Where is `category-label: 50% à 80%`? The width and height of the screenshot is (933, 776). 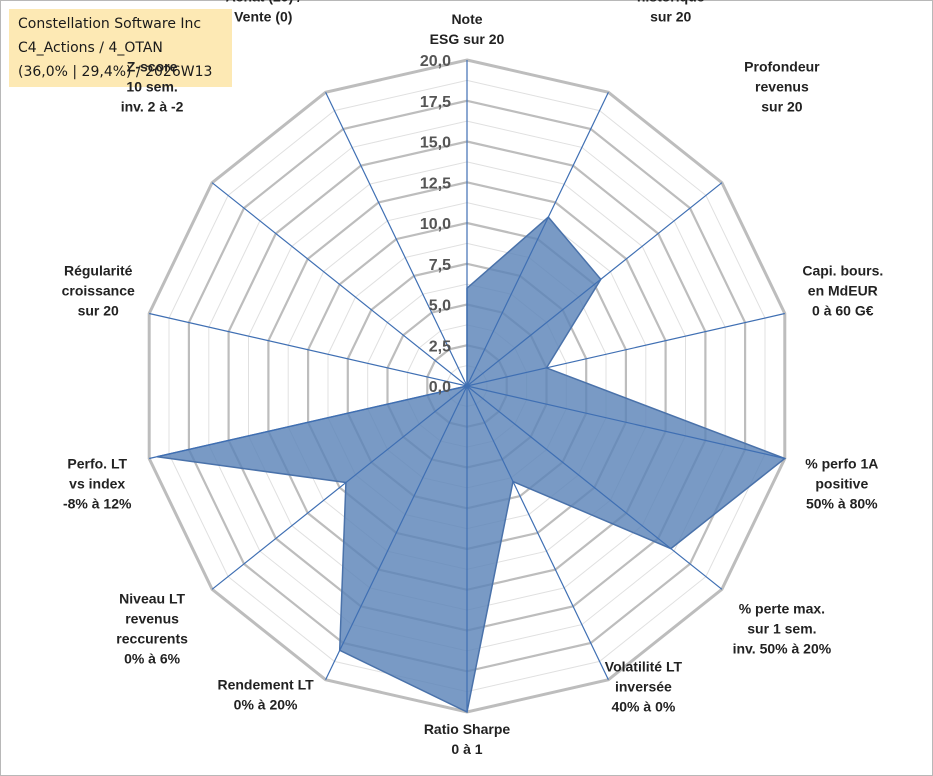 category-label: 50% à 80% is located at coordinates (842, 504).